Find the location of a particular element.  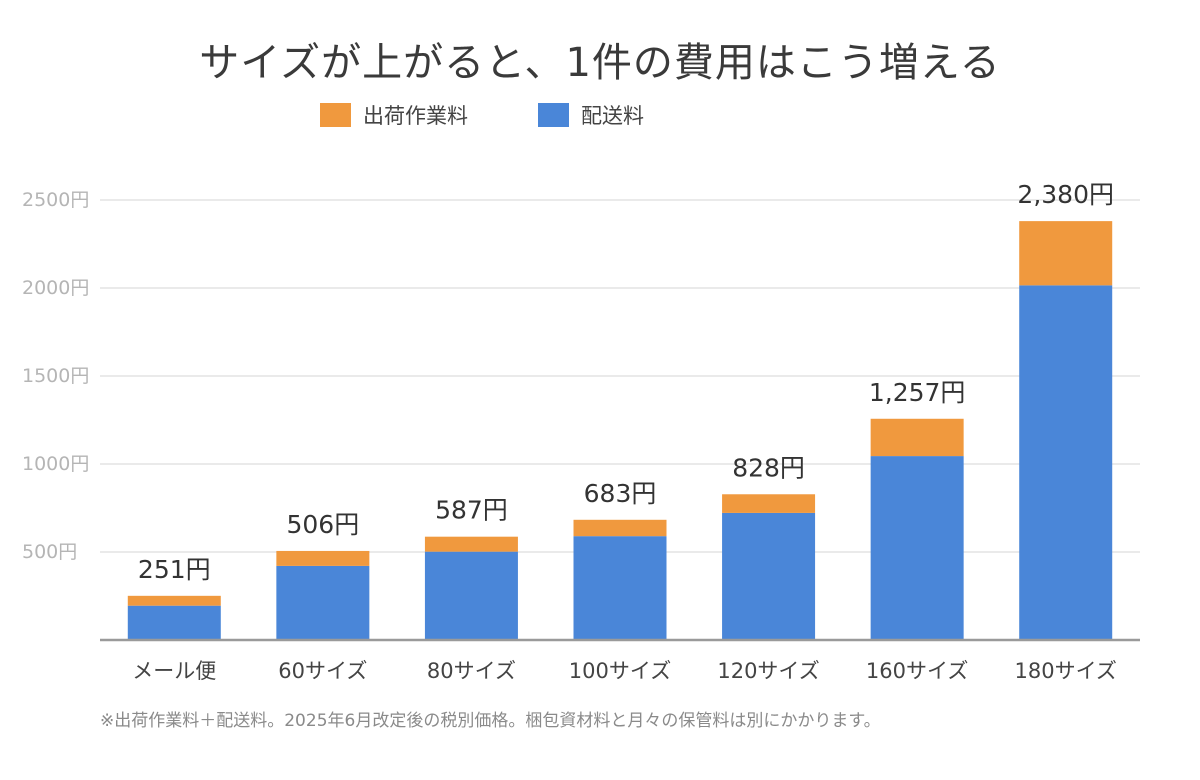

legend-label-shipping: 配送料 is located at coordinates (612, 116).